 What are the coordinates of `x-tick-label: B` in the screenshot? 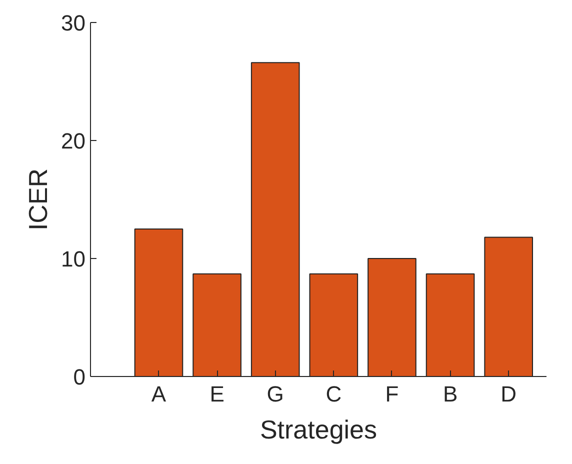 It's located at (450, 394).